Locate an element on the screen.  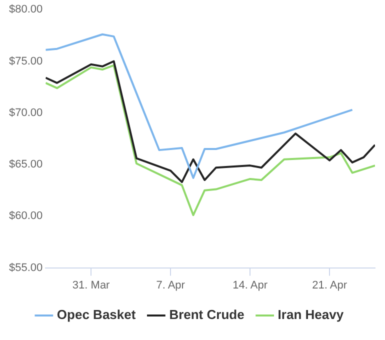
x-tick-label: 7. Apr is located at coordinates (171, 285).